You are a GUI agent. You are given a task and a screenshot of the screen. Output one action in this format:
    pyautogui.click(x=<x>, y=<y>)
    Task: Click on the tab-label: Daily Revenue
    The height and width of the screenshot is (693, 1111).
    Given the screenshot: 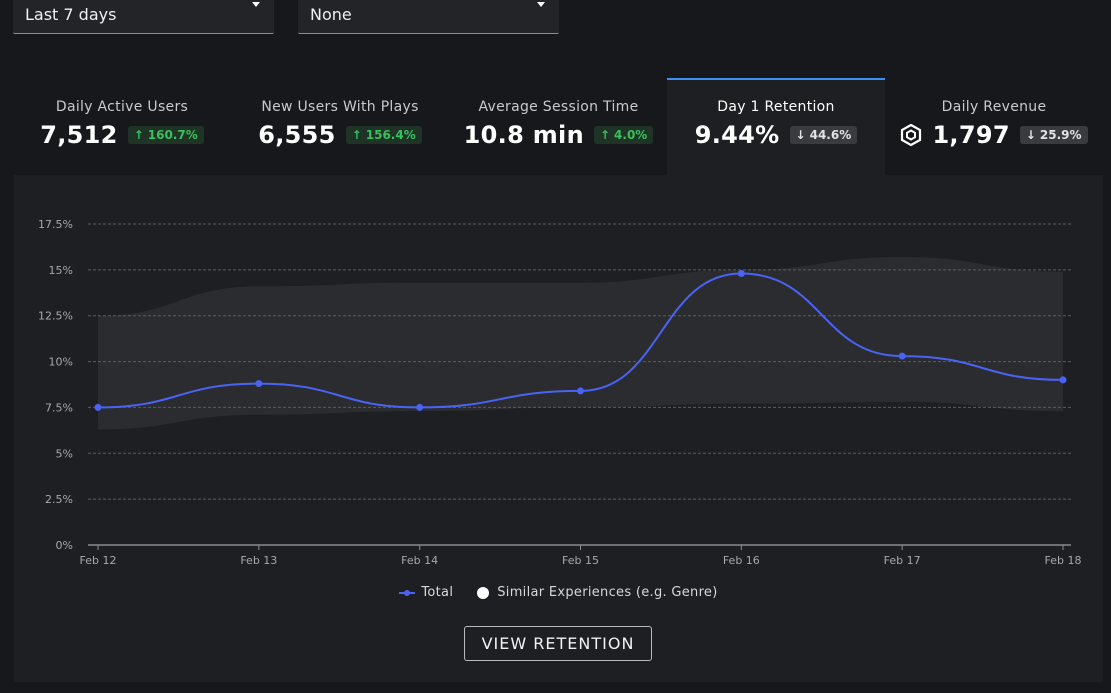 What is the action you would take?
    pyautogui.click(x=994, y=107)
    